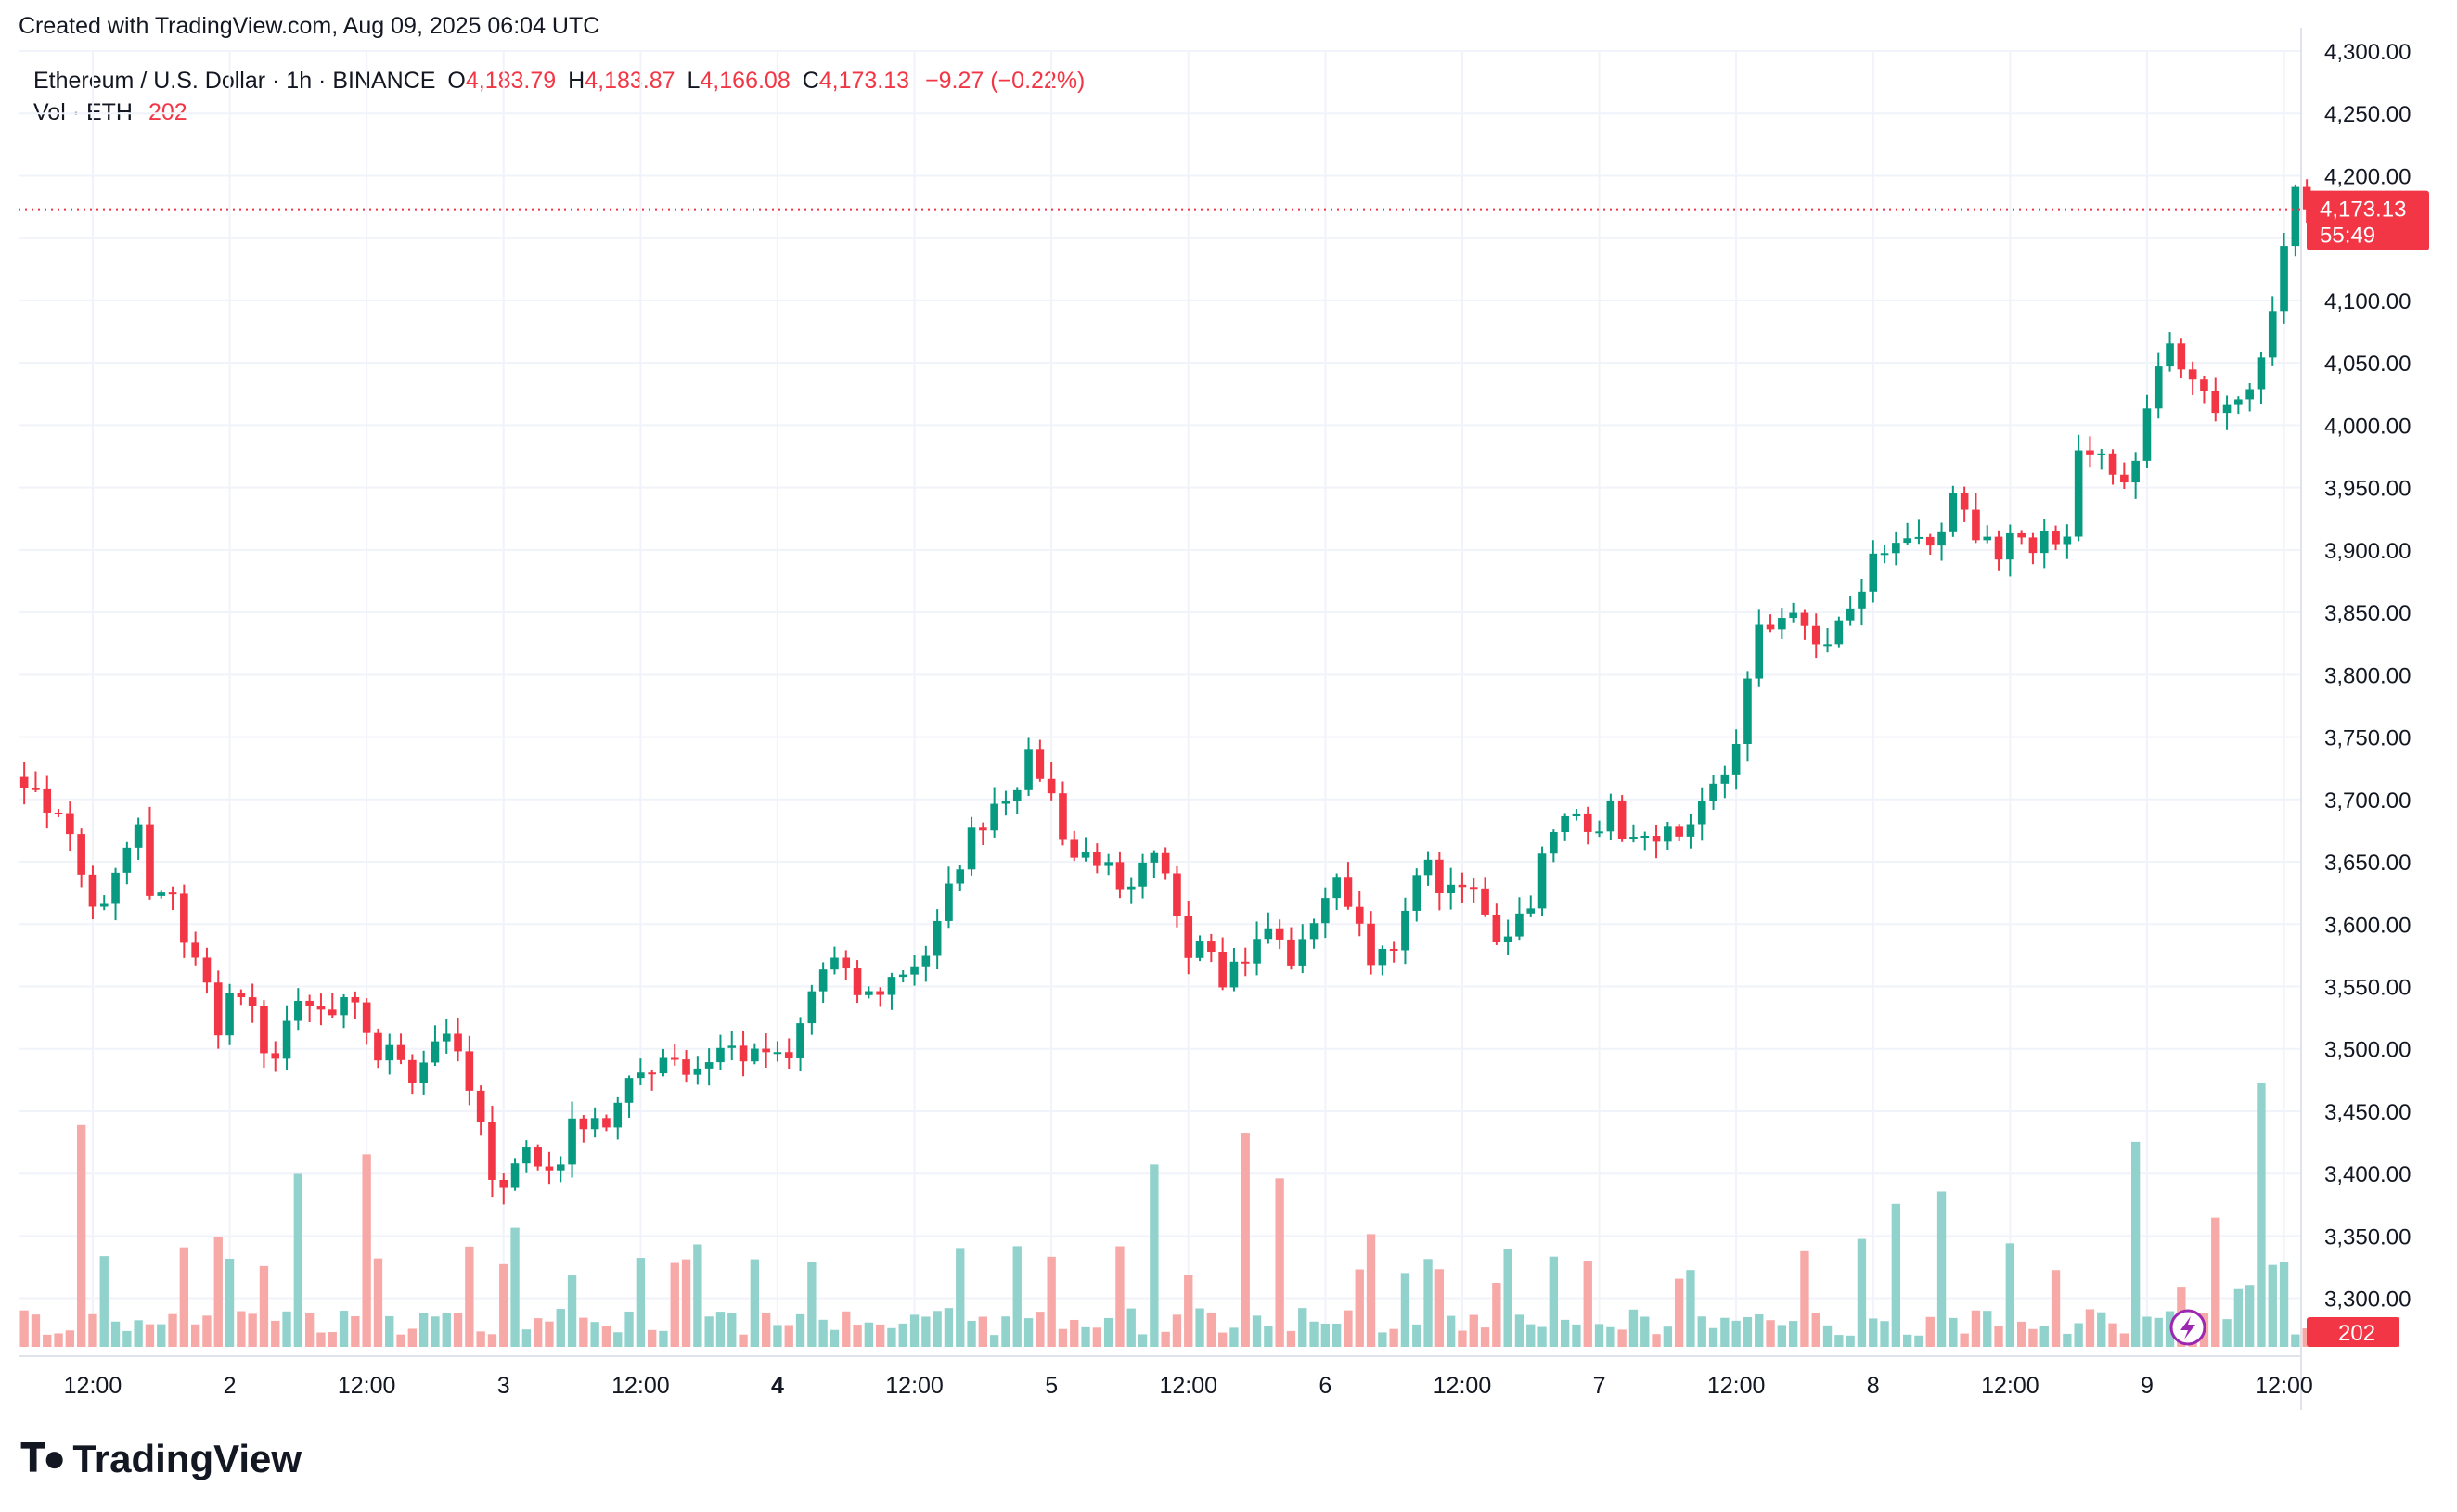  What do you see at coordinates (864, 81) in the screenshot?
I see `close-value: 4,173.13` at bounding box center [864, 81].